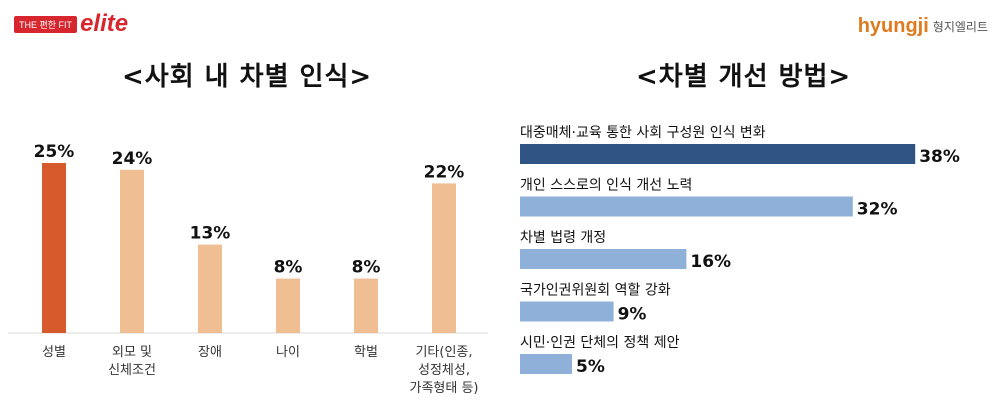 Image resolution: width=1000 pixels, height=411 pixels. I want to click on category-label: 가족형태 등), so click(443, 388).